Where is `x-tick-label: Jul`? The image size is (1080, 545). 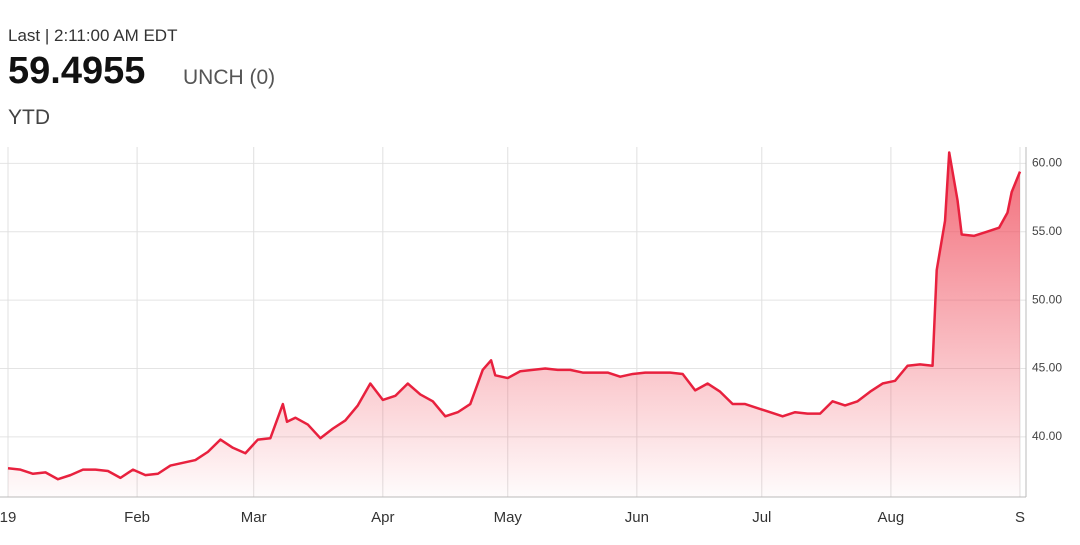
x-tick-label: Jul is located at coordinates (761, 517).